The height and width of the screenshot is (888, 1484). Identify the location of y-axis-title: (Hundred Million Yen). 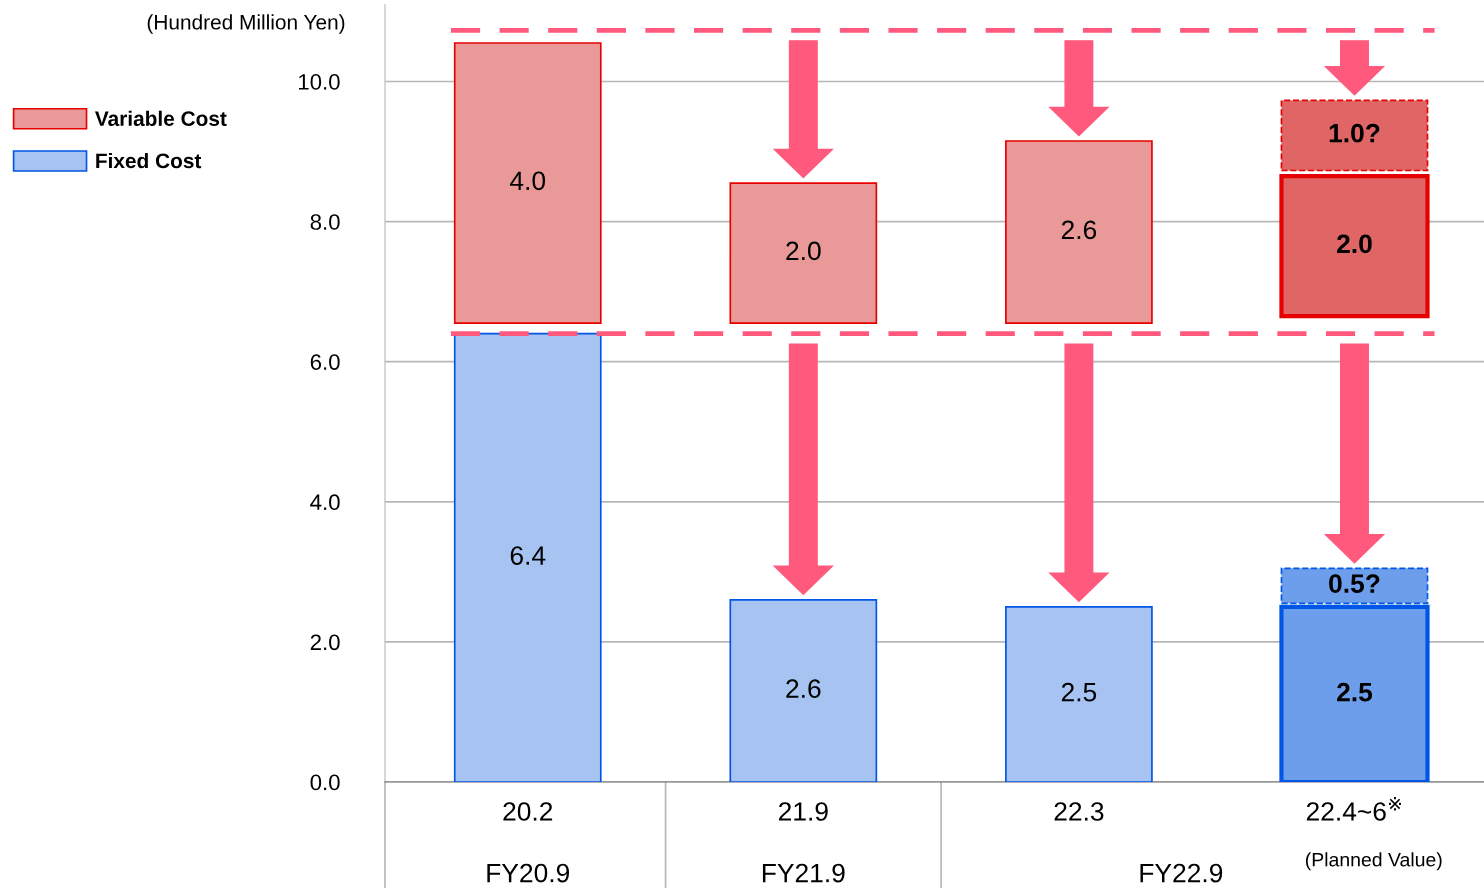
(246, 24).